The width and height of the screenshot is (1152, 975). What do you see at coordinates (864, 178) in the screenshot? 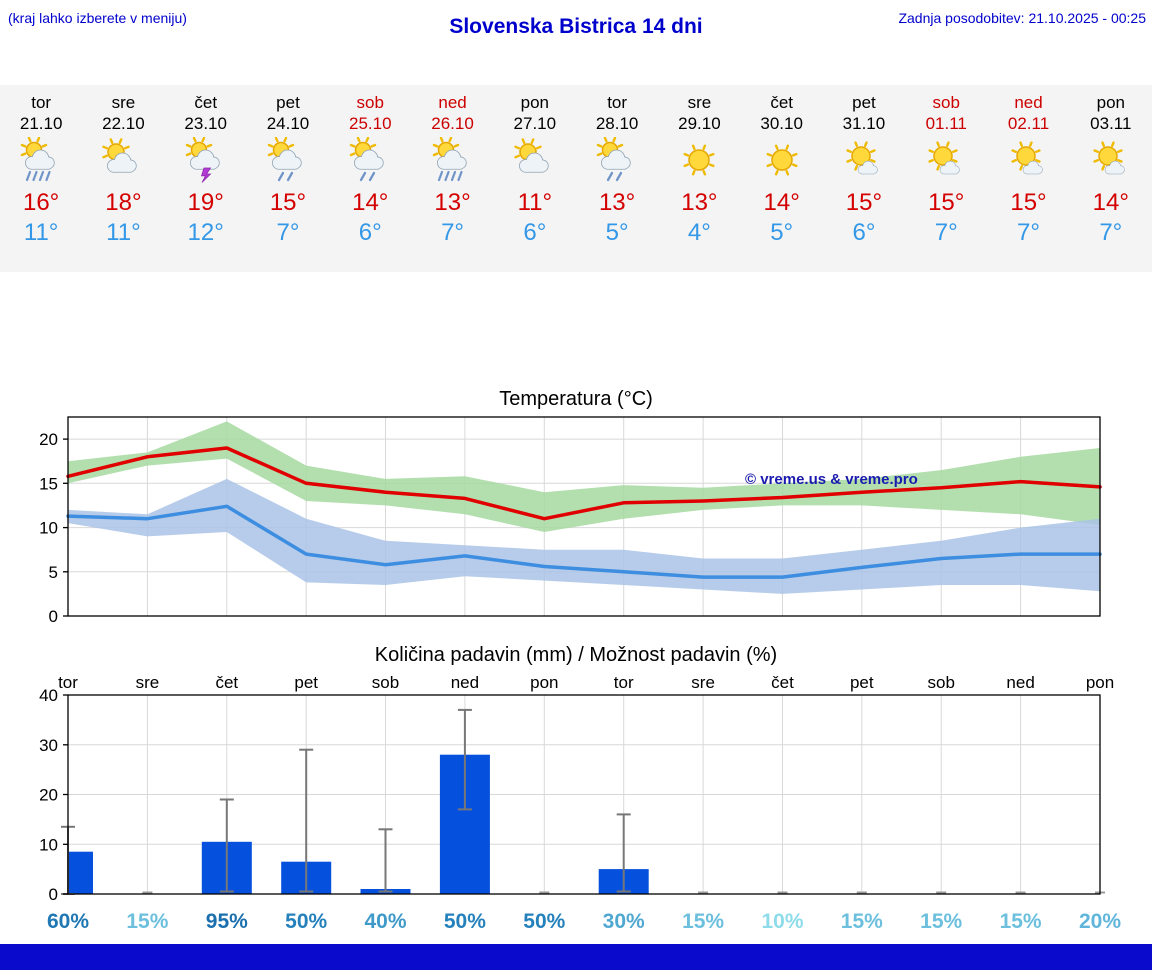
I see `forecast-day-31.10: pet 31.10 15° 6°` at bounding box center [864, 178].